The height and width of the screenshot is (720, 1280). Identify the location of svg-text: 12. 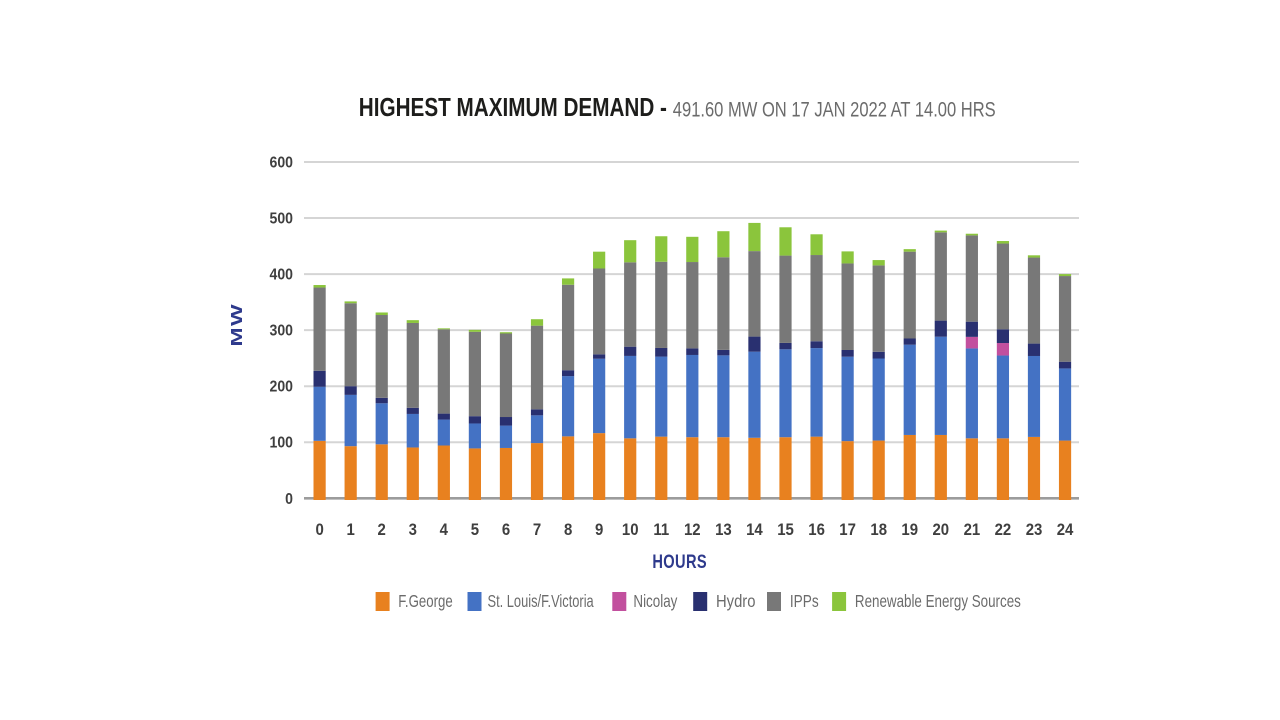
(692, 530).